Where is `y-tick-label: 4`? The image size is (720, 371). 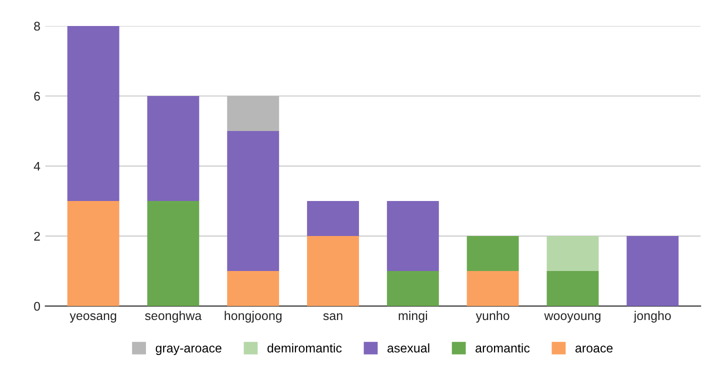
y-tick-label: 4 is located at coordinates (37, 166).